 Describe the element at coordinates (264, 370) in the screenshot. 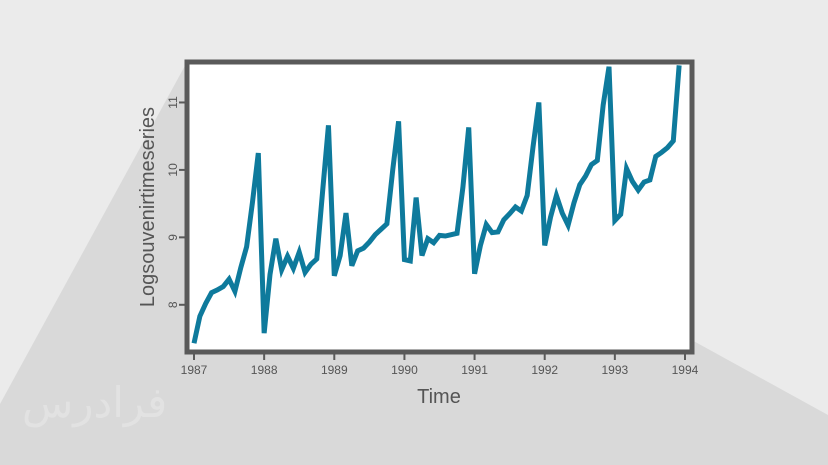

I see `x-tick-label: 1988` at that location.